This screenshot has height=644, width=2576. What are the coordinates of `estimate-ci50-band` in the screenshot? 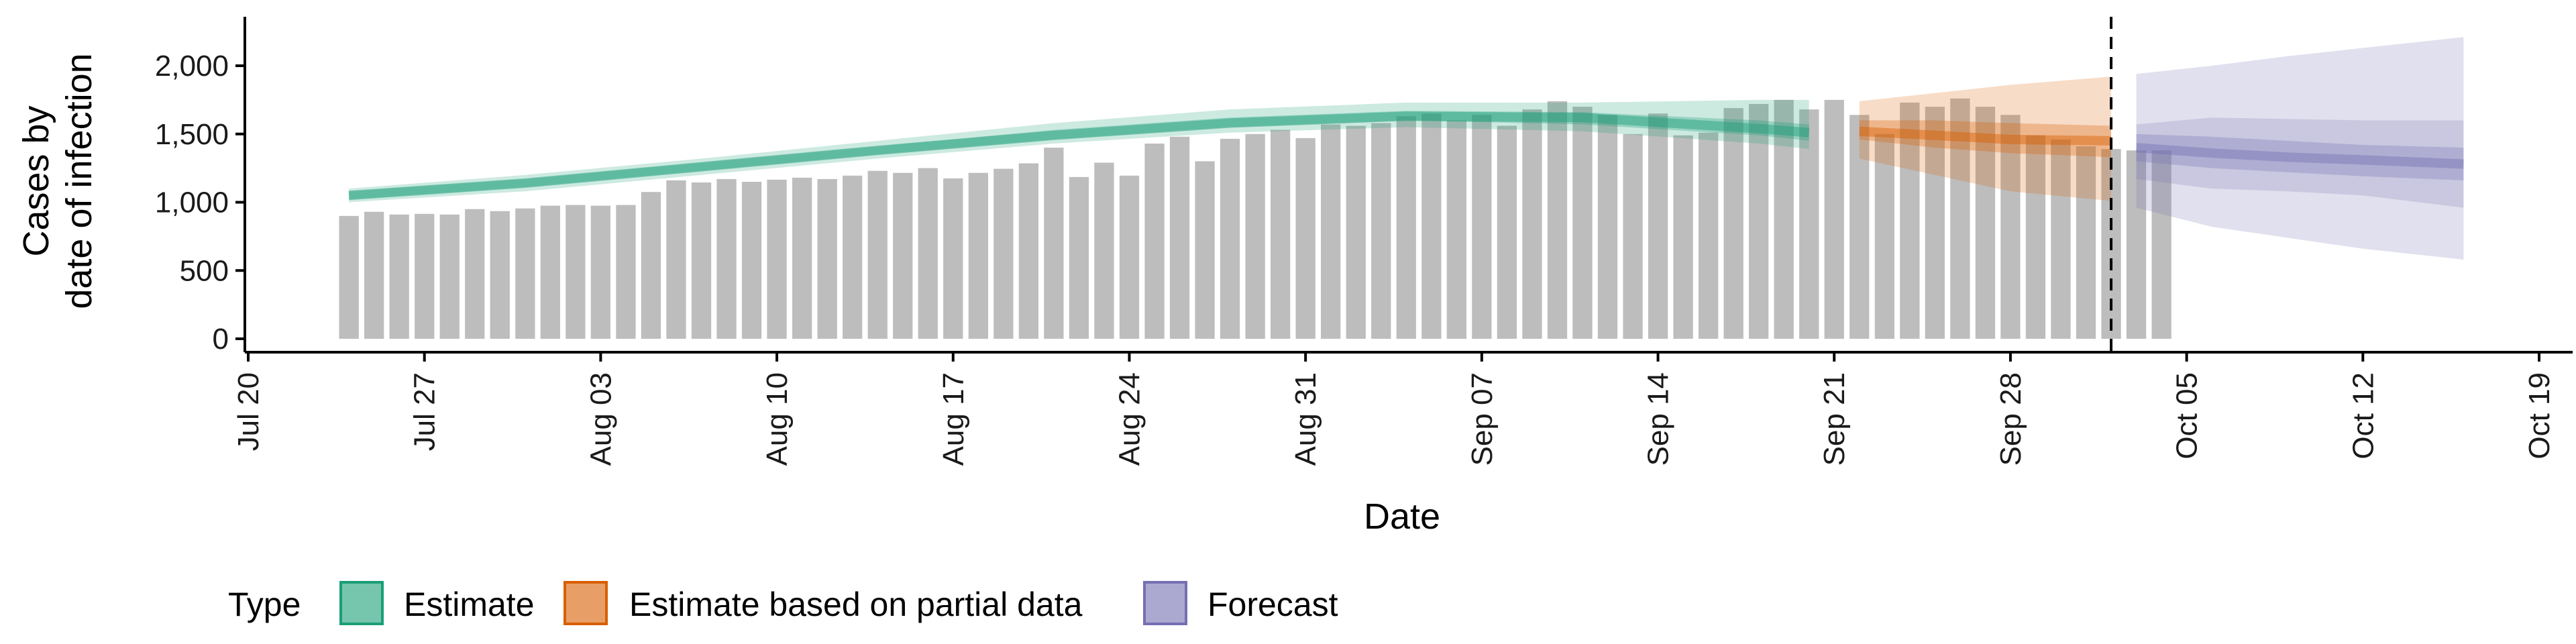 It's located at (1079, 155).